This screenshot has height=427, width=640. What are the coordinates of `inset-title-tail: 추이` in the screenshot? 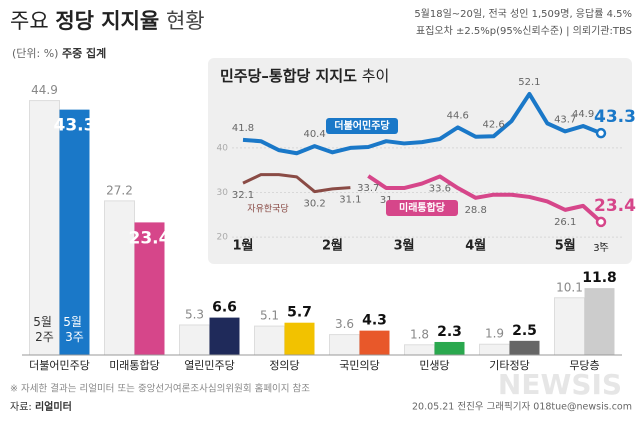 It's located at (376, 76).